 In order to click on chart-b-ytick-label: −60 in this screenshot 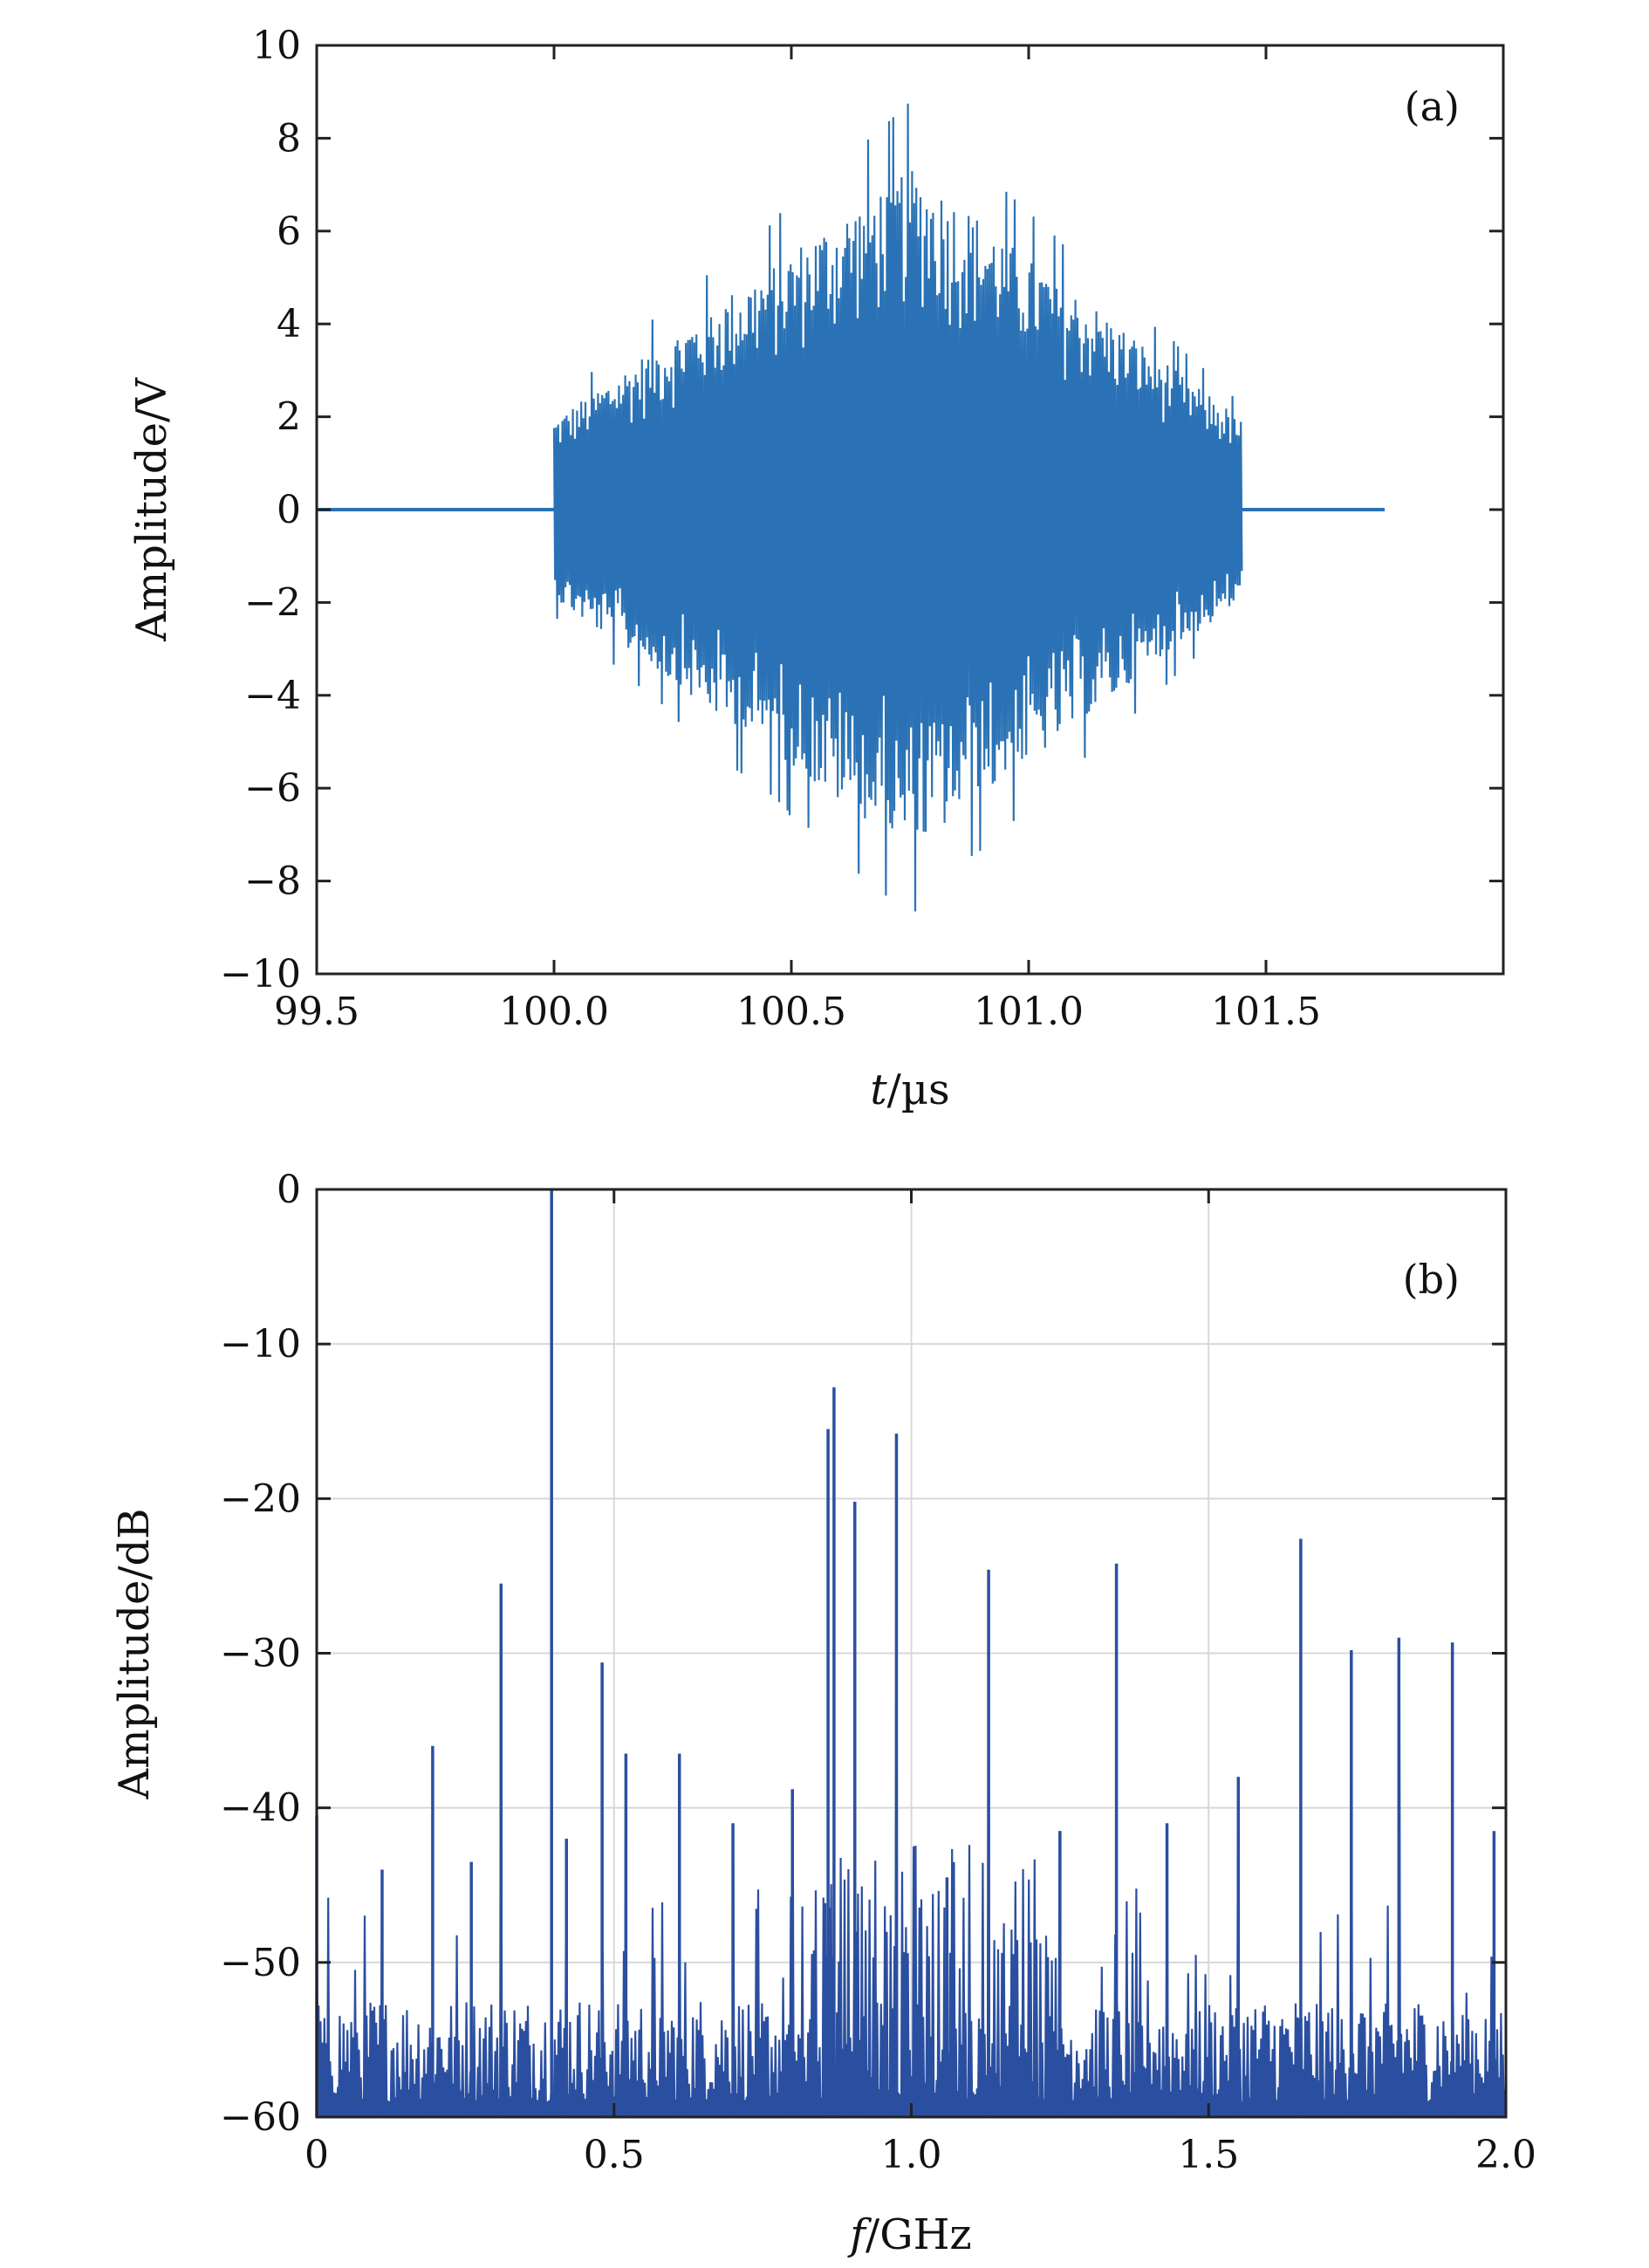, I will do `click(260, 2117)`.